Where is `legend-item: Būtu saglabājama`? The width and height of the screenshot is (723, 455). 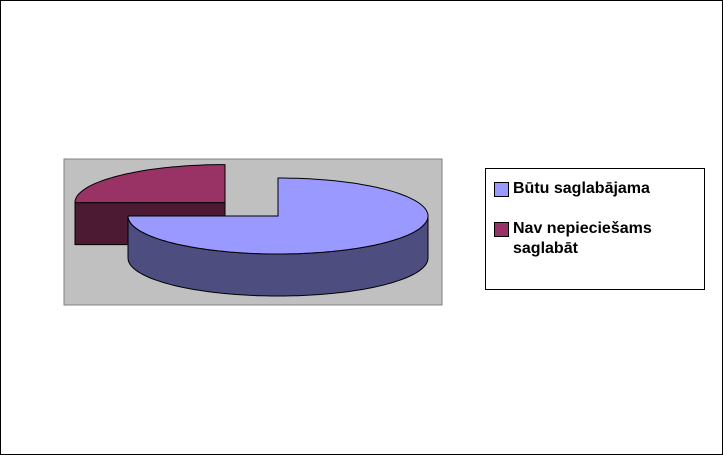
legend-item: Būtu saglabājama is located at coordinates (589, 189).